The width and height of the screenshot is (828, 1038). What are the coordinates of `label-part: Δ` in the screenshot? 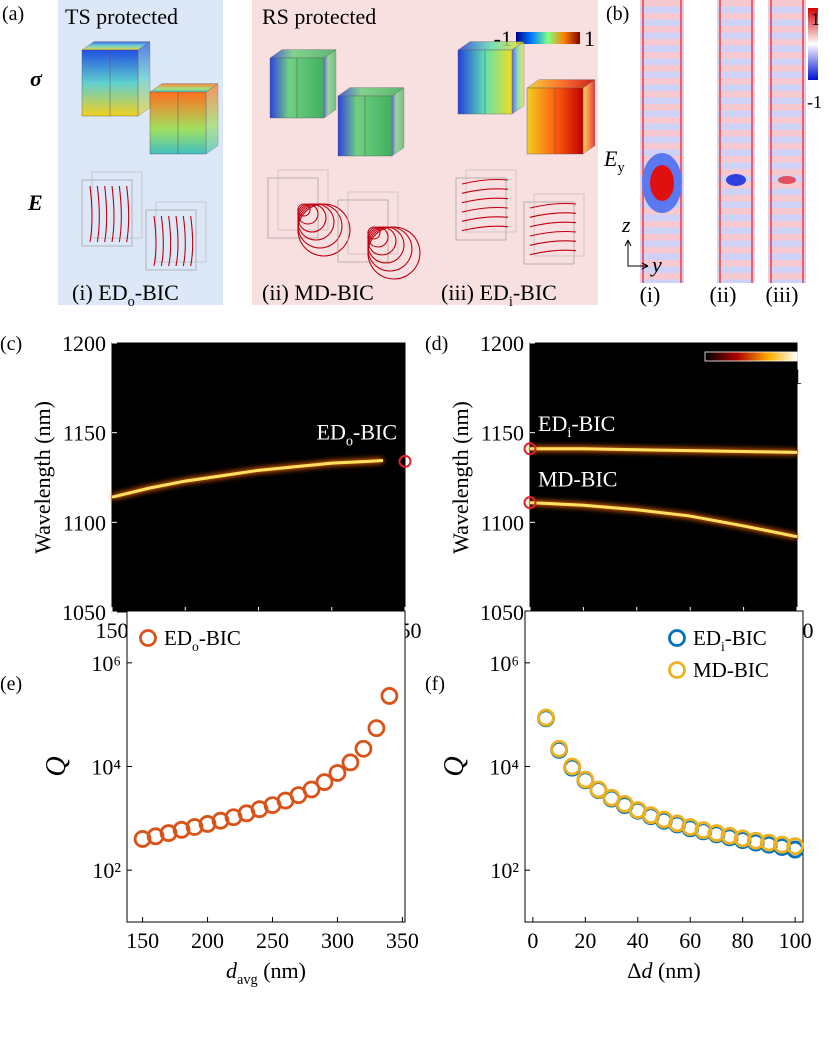 It's located at (634, 970).